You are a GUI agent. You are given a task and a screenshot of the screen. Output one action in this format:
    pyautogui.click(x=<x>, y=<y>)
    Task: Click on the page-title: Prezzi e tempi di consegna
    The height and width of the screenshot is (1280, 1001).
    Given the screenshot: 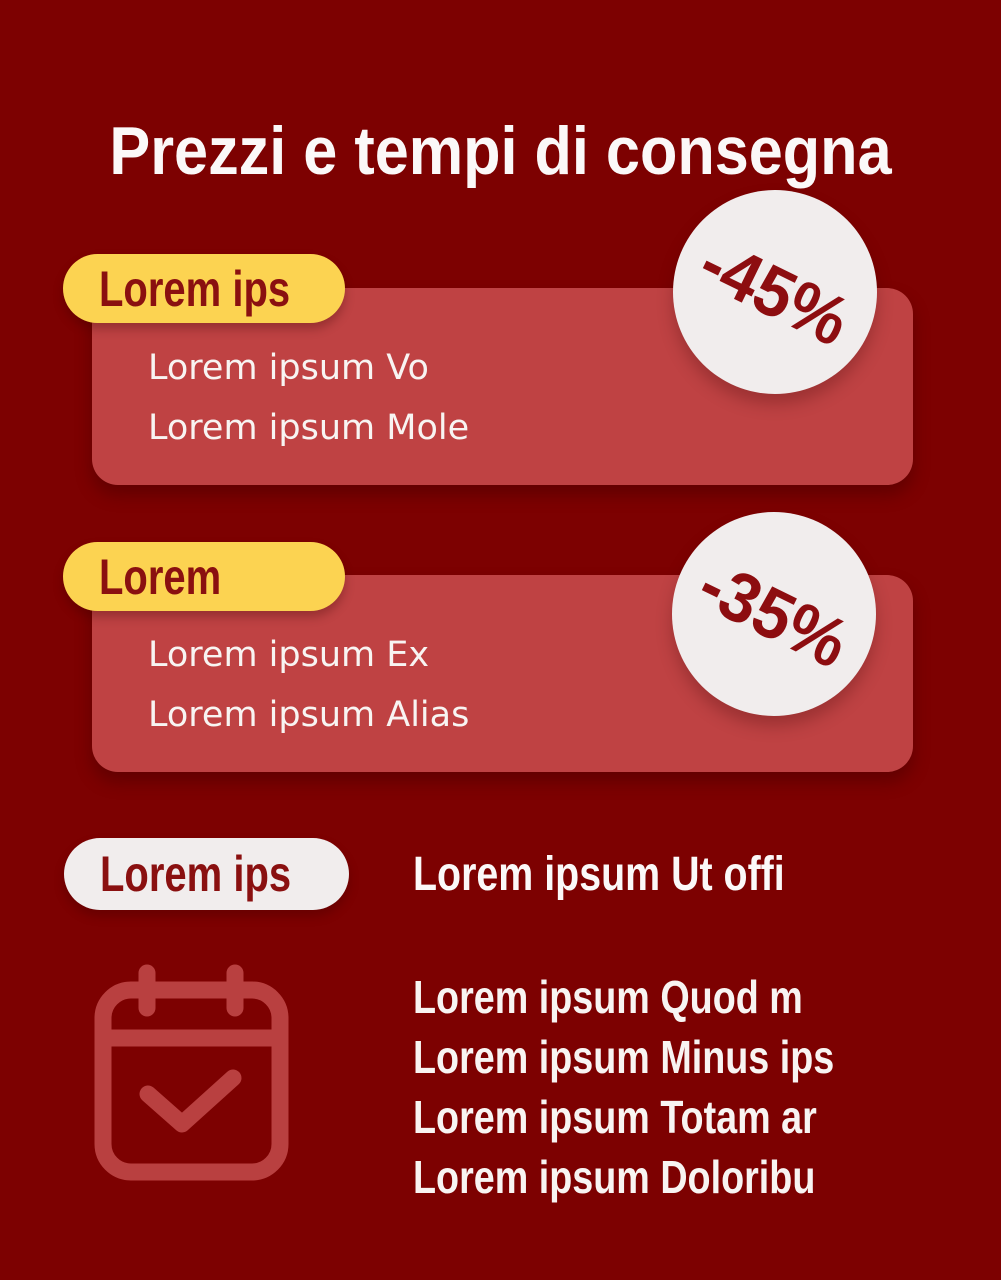 What is the action you would take?
    pyautogui.click(x=500, y=151)
    